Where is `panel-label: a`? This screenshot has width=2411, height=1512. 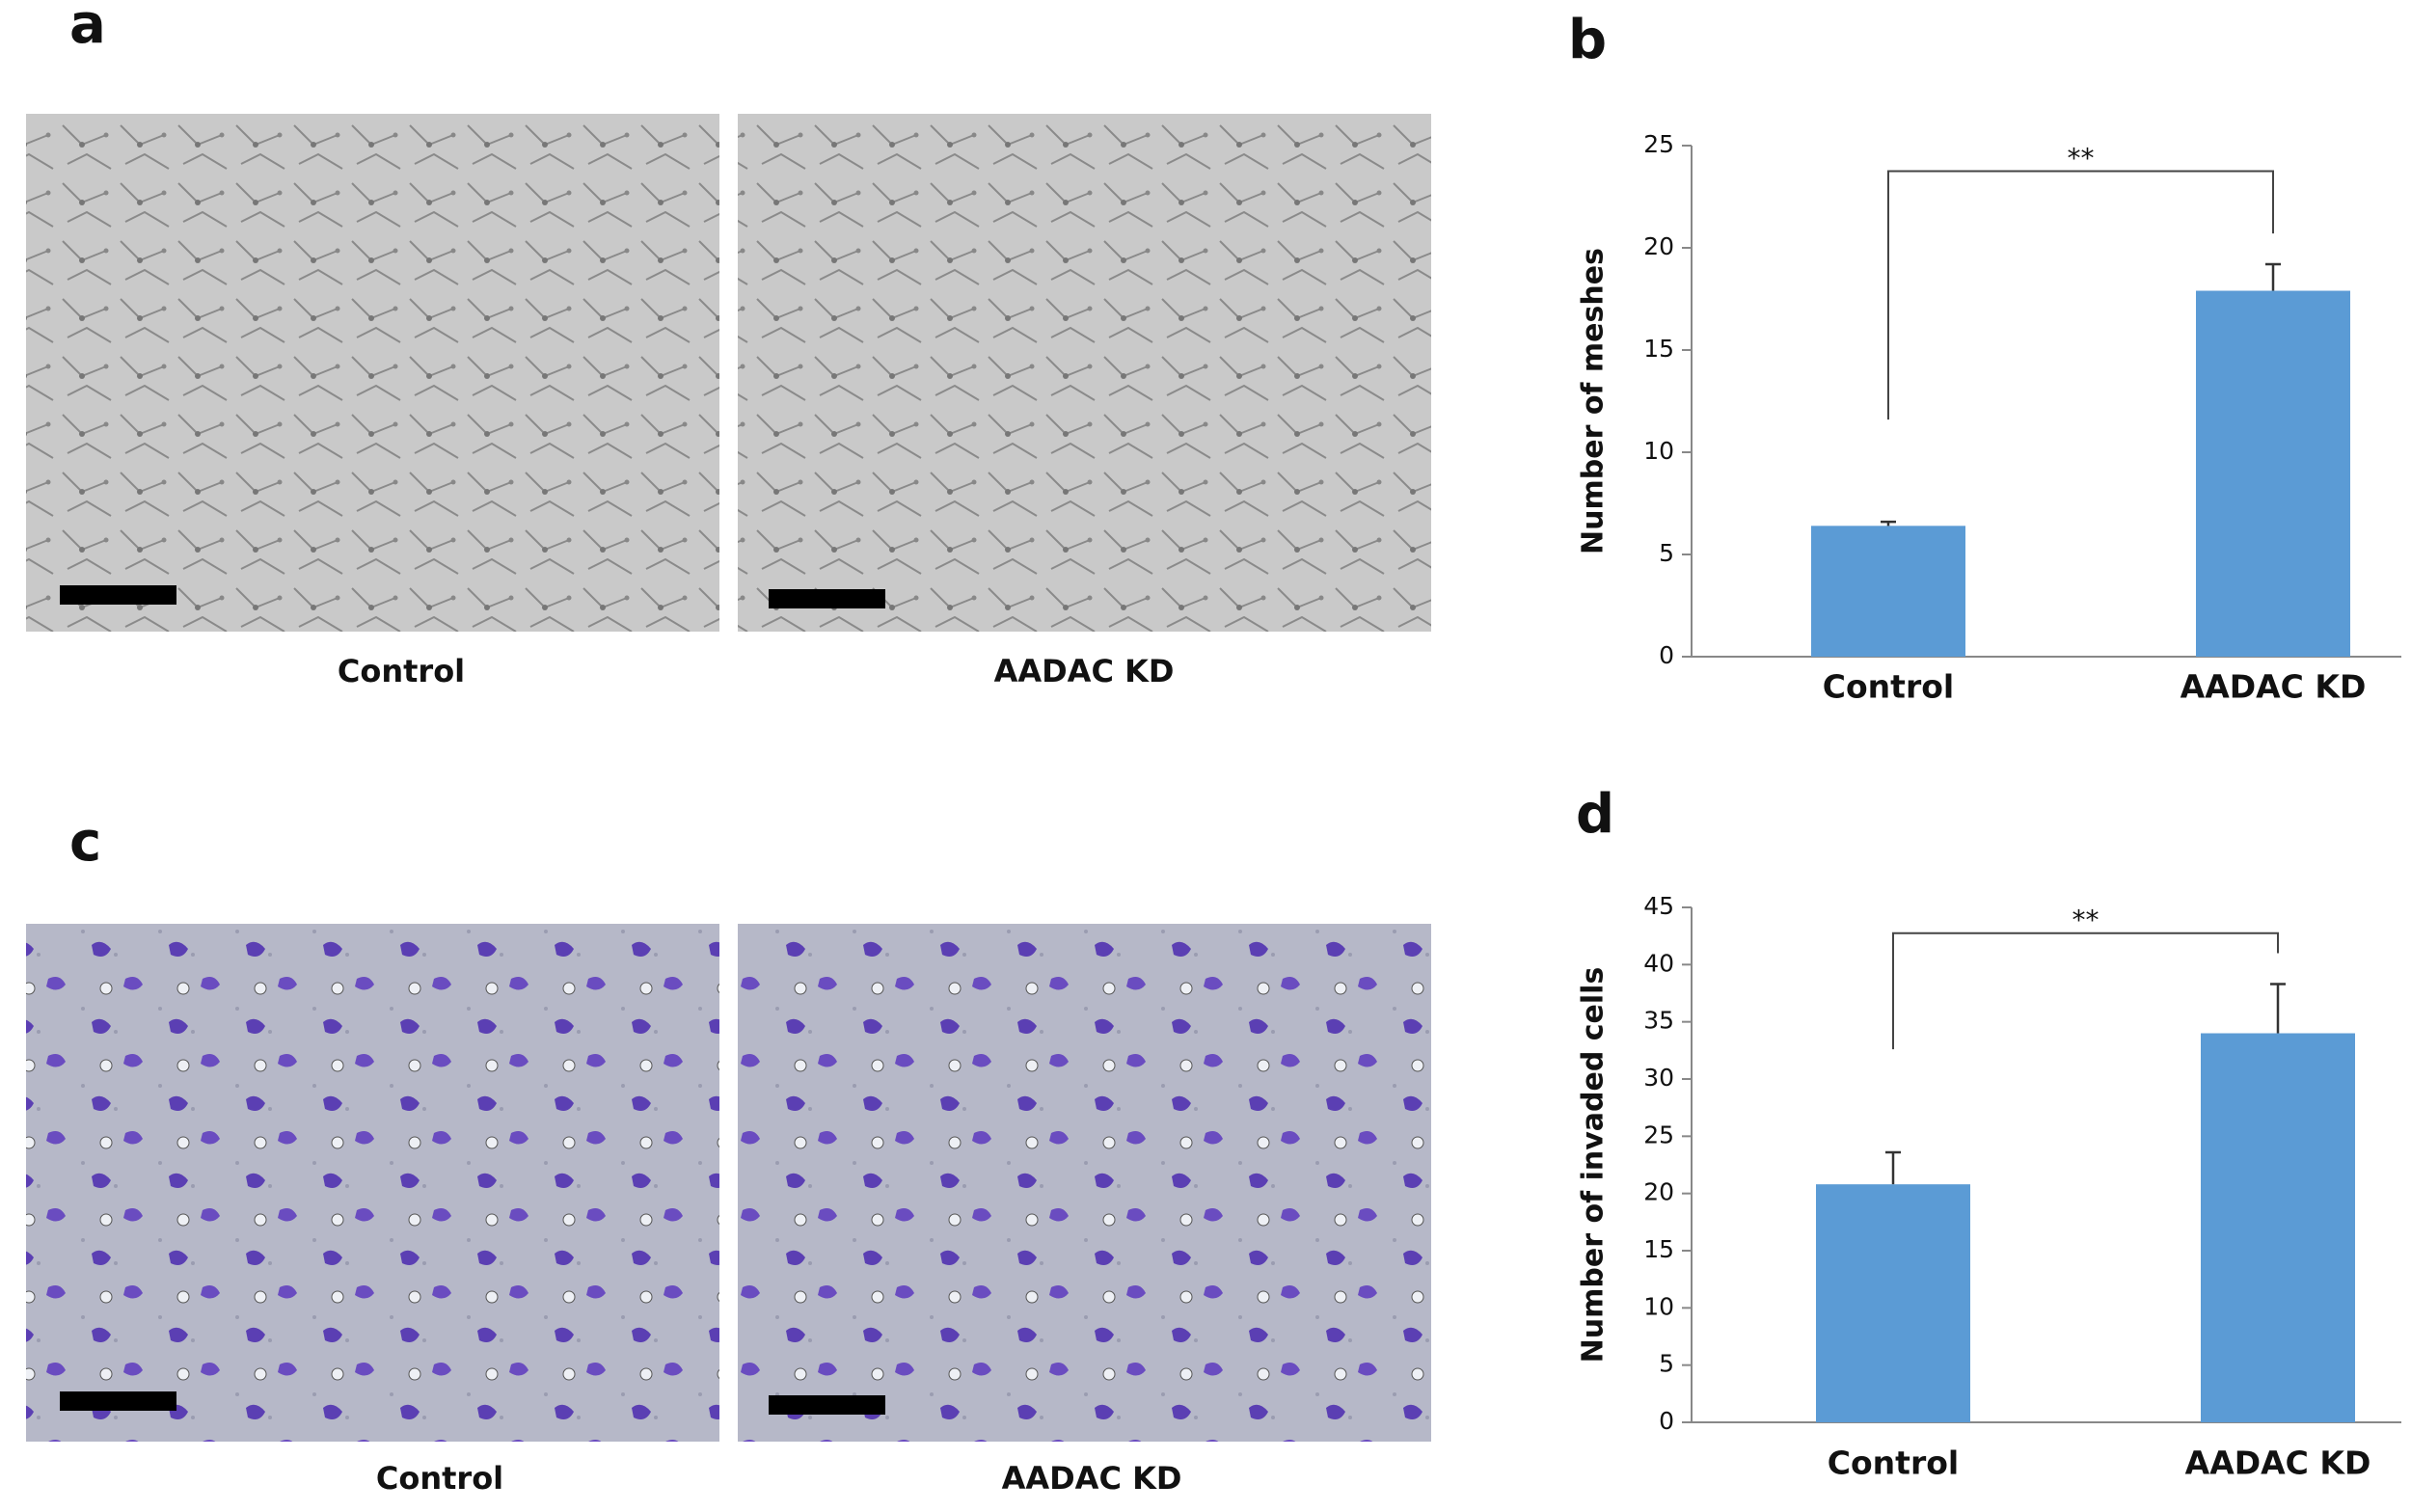
panel-label: a is located at coordinates (88, 28).